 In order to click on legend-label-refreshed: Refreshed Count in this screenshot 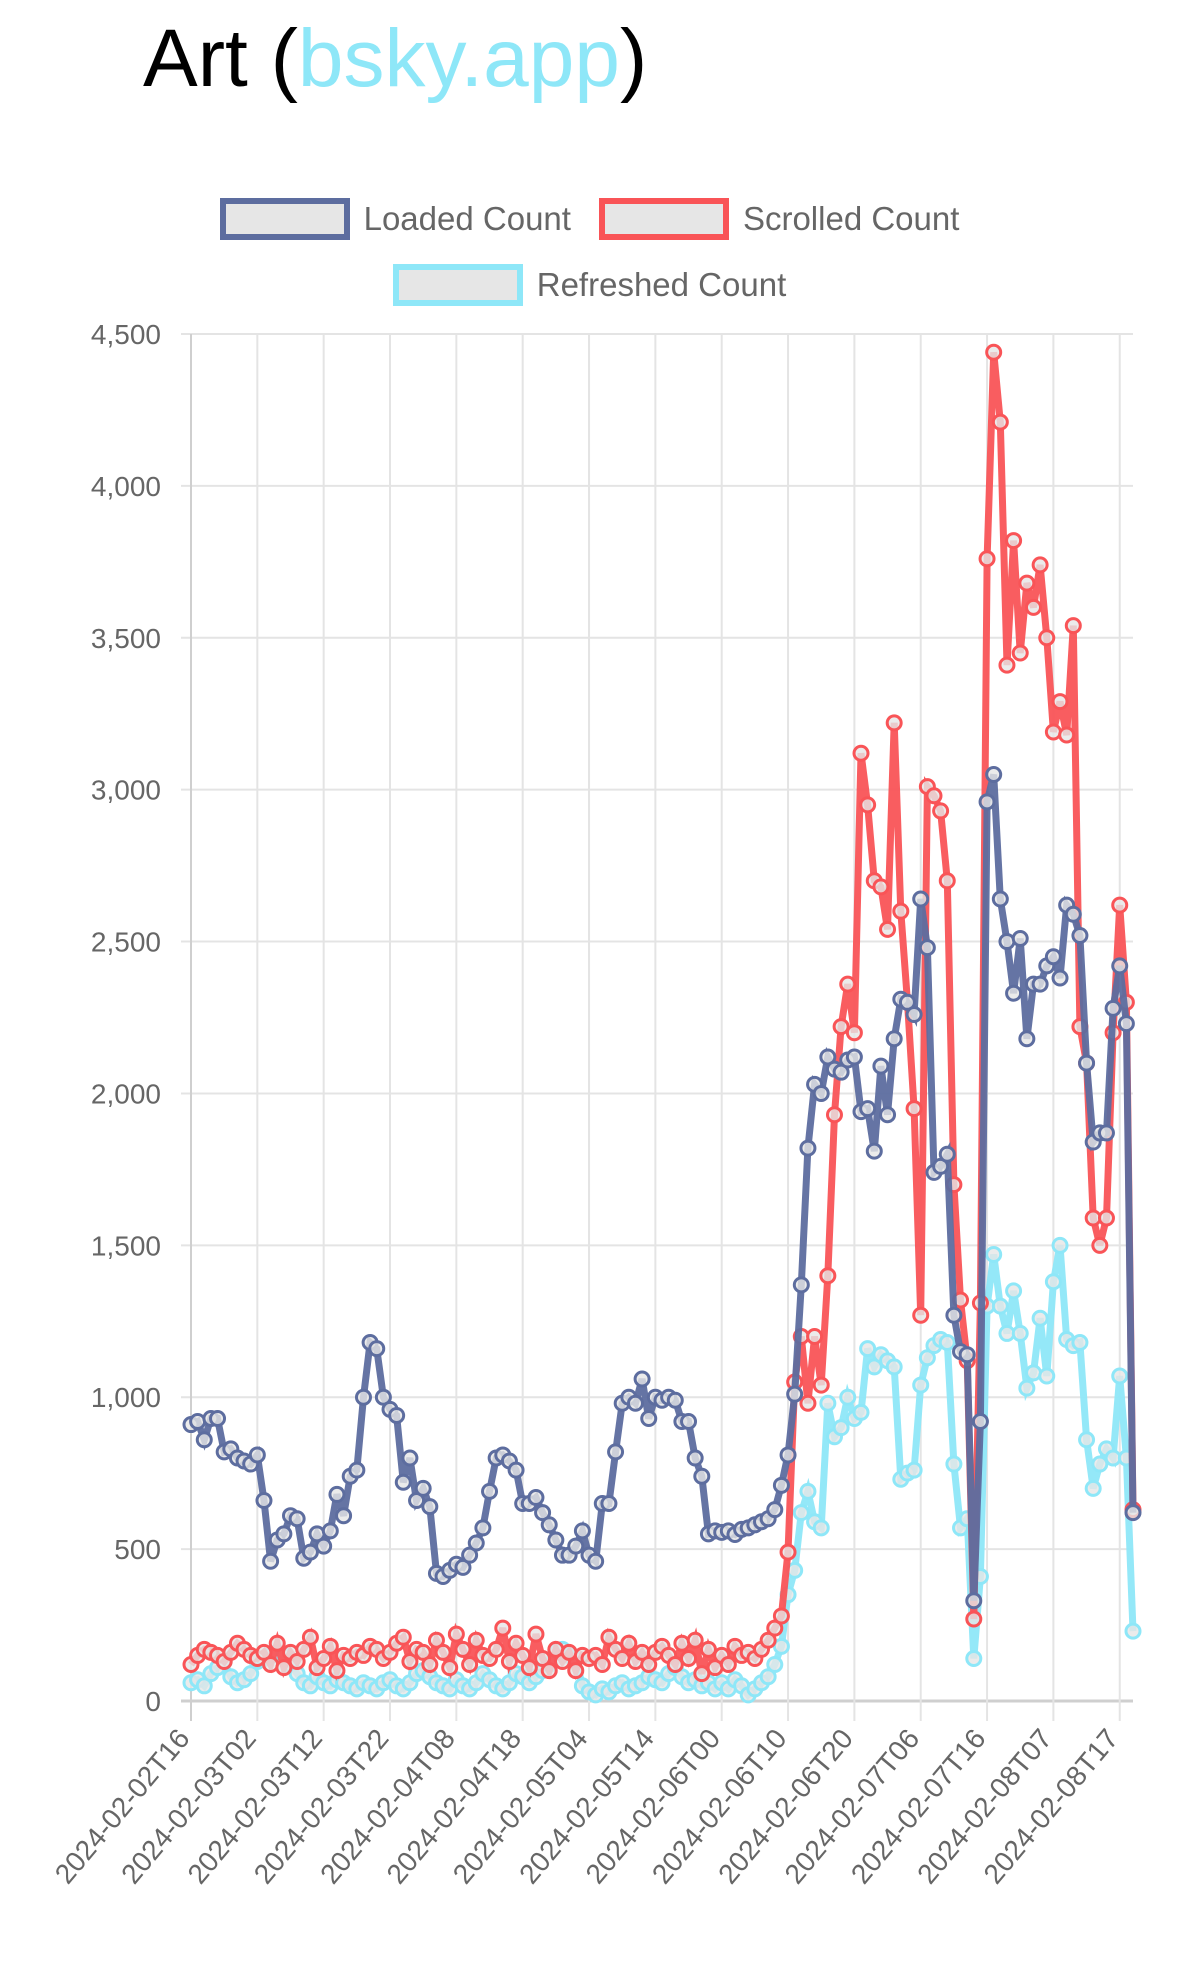, I will do `click(661, 284)`.